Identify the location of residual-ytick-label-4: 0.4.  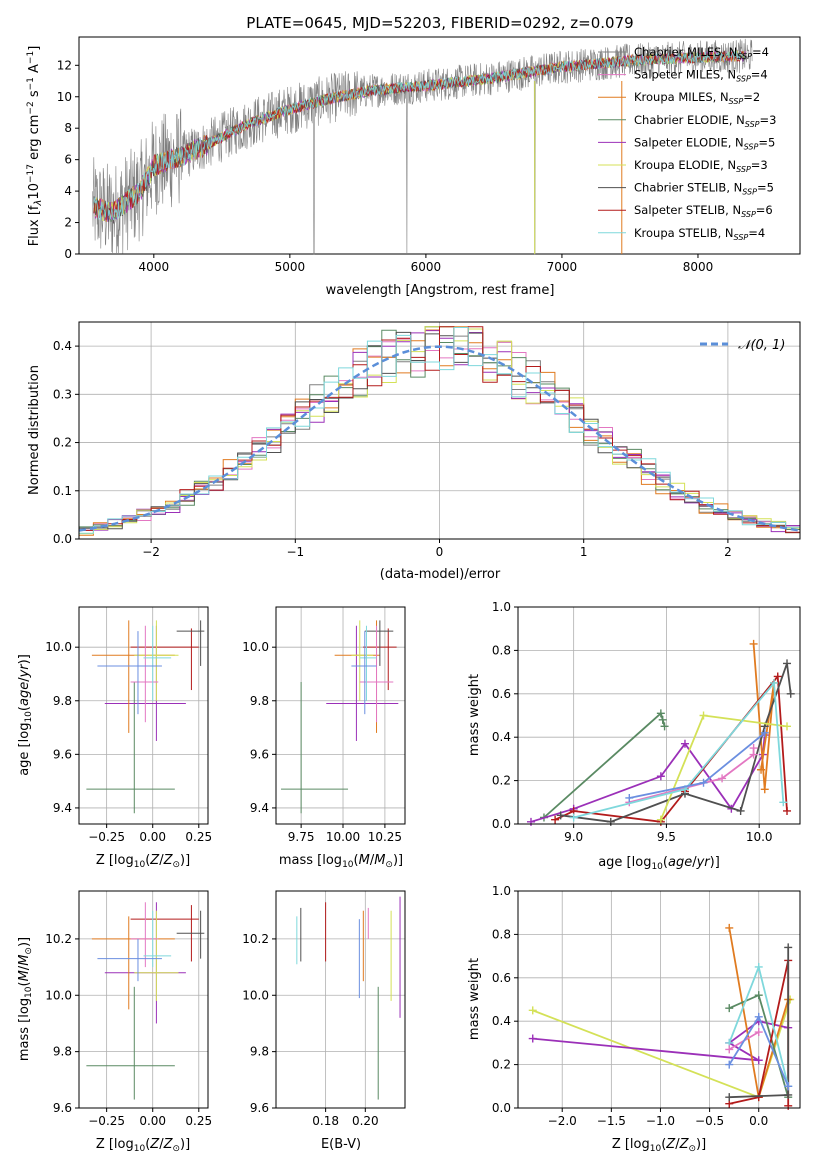
(62, 346).